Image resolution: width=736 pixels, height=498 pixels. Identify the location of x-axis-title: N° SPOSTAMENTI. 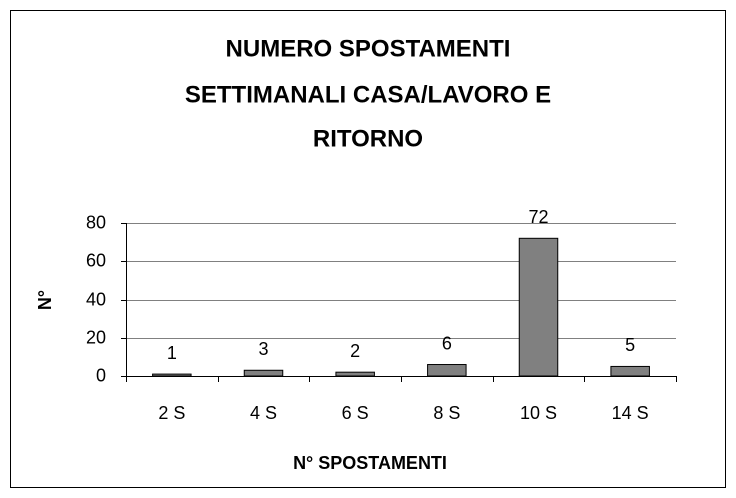
(370, 463).